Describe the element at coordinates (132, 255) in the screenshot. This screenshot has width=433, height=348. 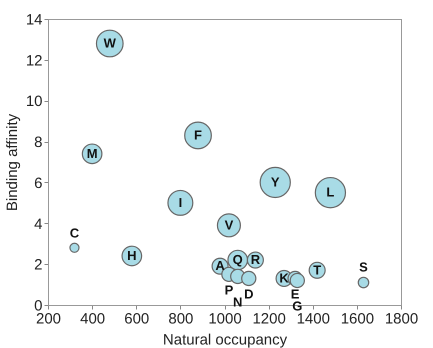
I see `series-label: H` at that location.